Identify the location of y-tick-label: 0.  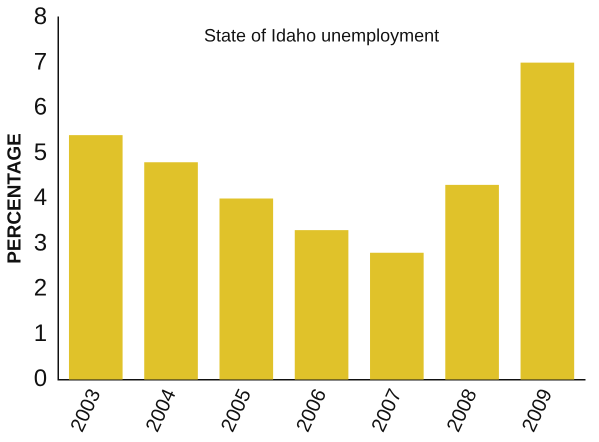
(41, 378).